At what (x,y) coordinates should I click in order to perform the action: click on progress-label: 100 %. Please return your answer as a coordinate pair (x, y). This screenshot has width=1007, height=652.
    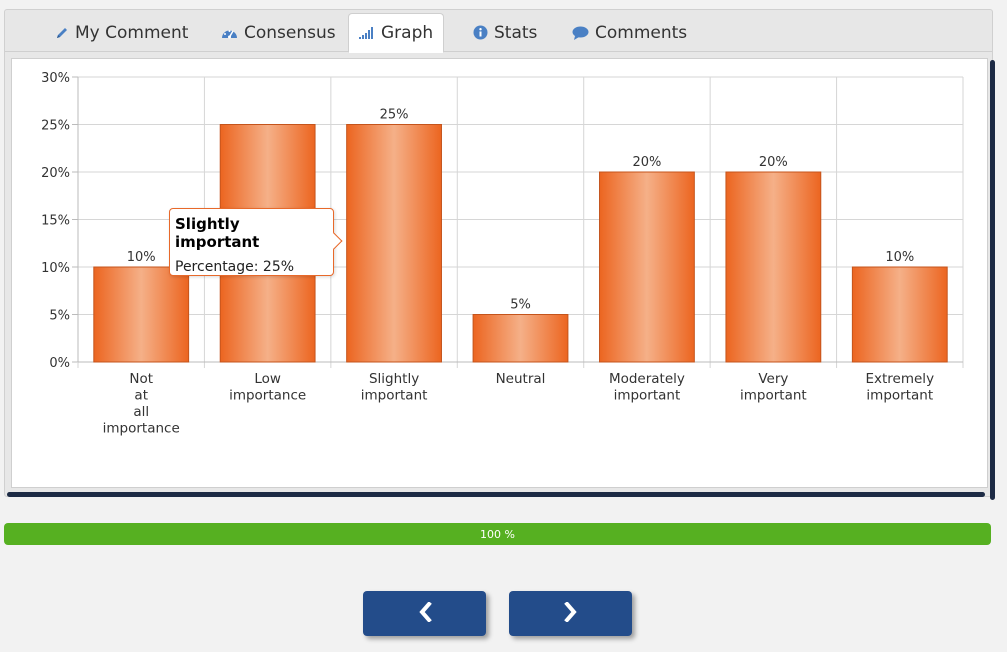
    Looking at the image, I should click on (497, 534).